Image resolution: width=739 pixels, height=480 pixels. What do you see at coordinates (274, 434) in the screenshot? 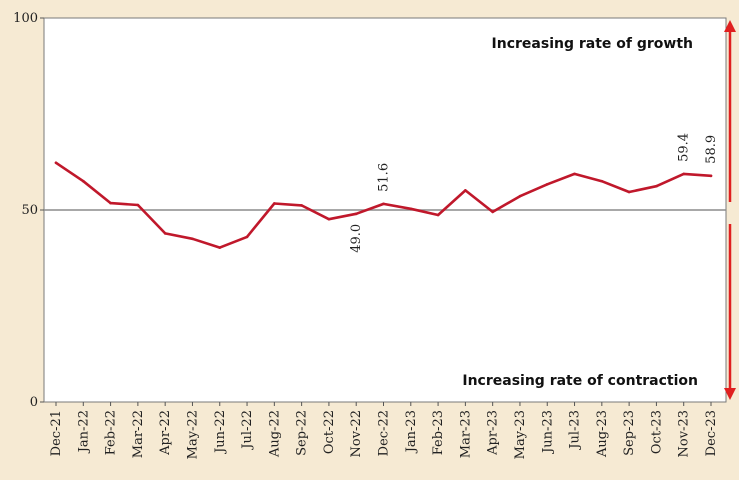
I see `x-tick-label: Aug-22` at bounding box center [274, 434].